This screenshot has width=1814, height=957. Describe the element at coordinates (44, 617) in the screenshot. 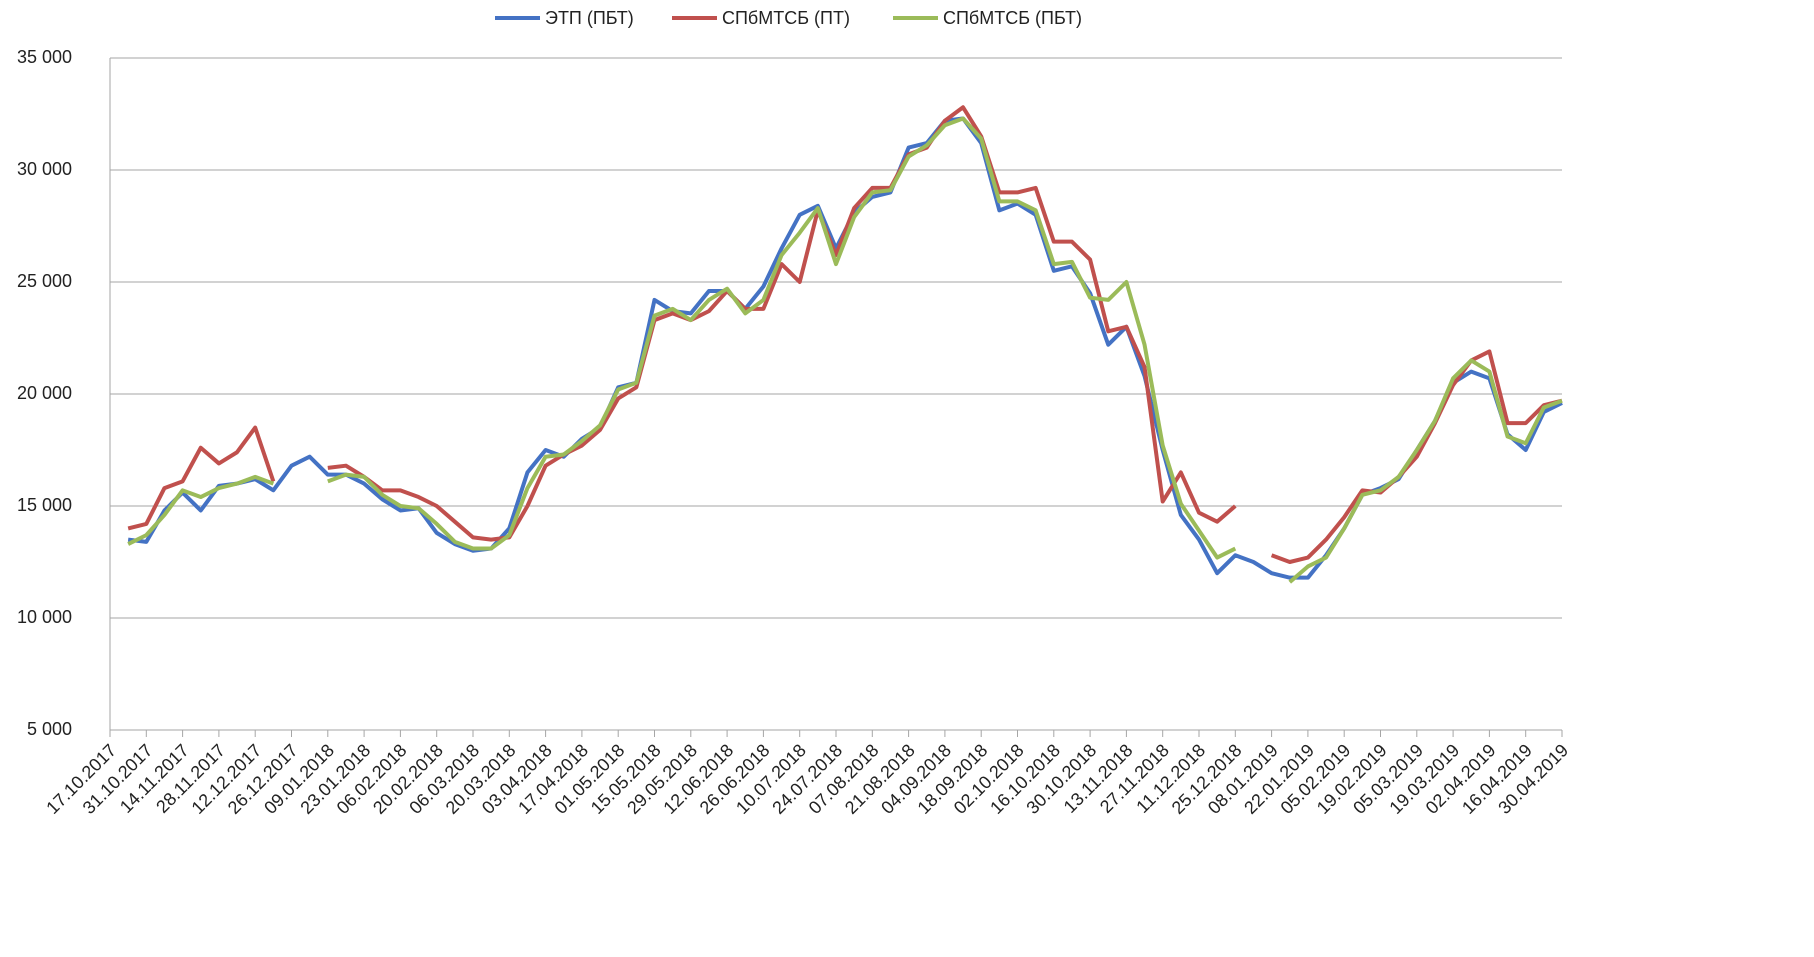

I see `y-tick-label: 10 000` at that location.